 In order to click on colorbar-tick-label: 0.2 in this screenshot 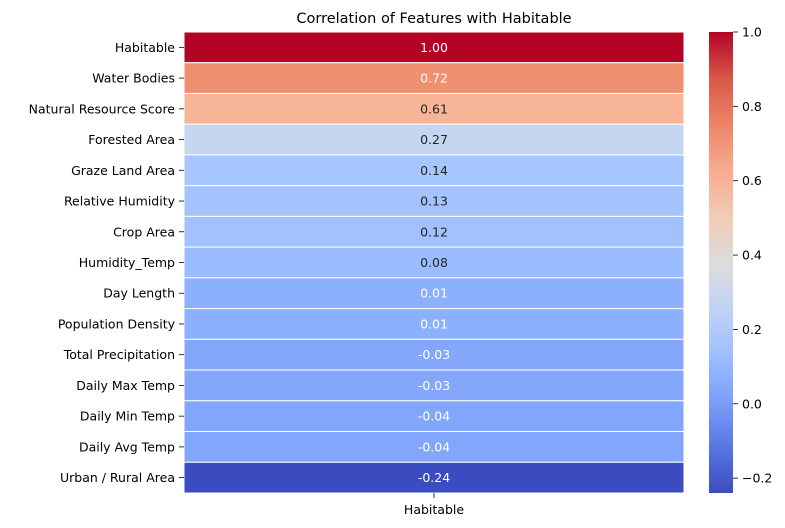, I will do `click(752, 329)`.